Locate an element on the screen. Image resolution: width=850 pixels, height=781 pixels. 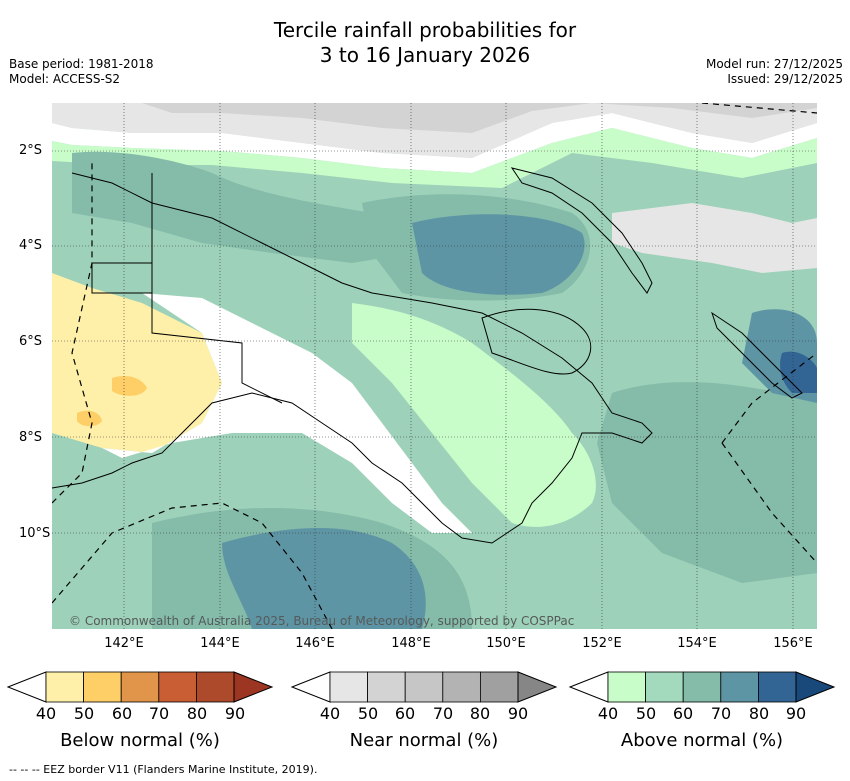
below-tick-90: 90 is located at coordinates (235, 713).